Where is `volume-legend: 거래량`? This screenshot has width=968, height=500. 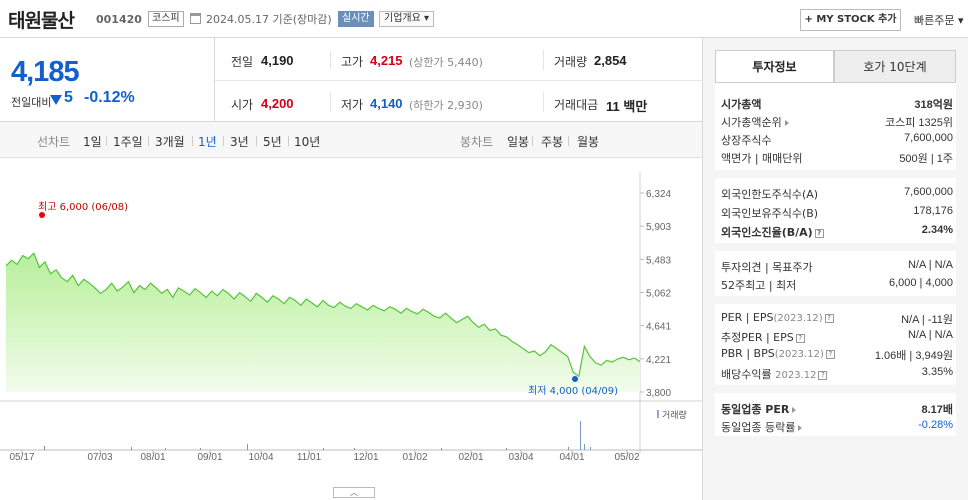 volume-legend: 거래량 is located at coordinates (674, 415).